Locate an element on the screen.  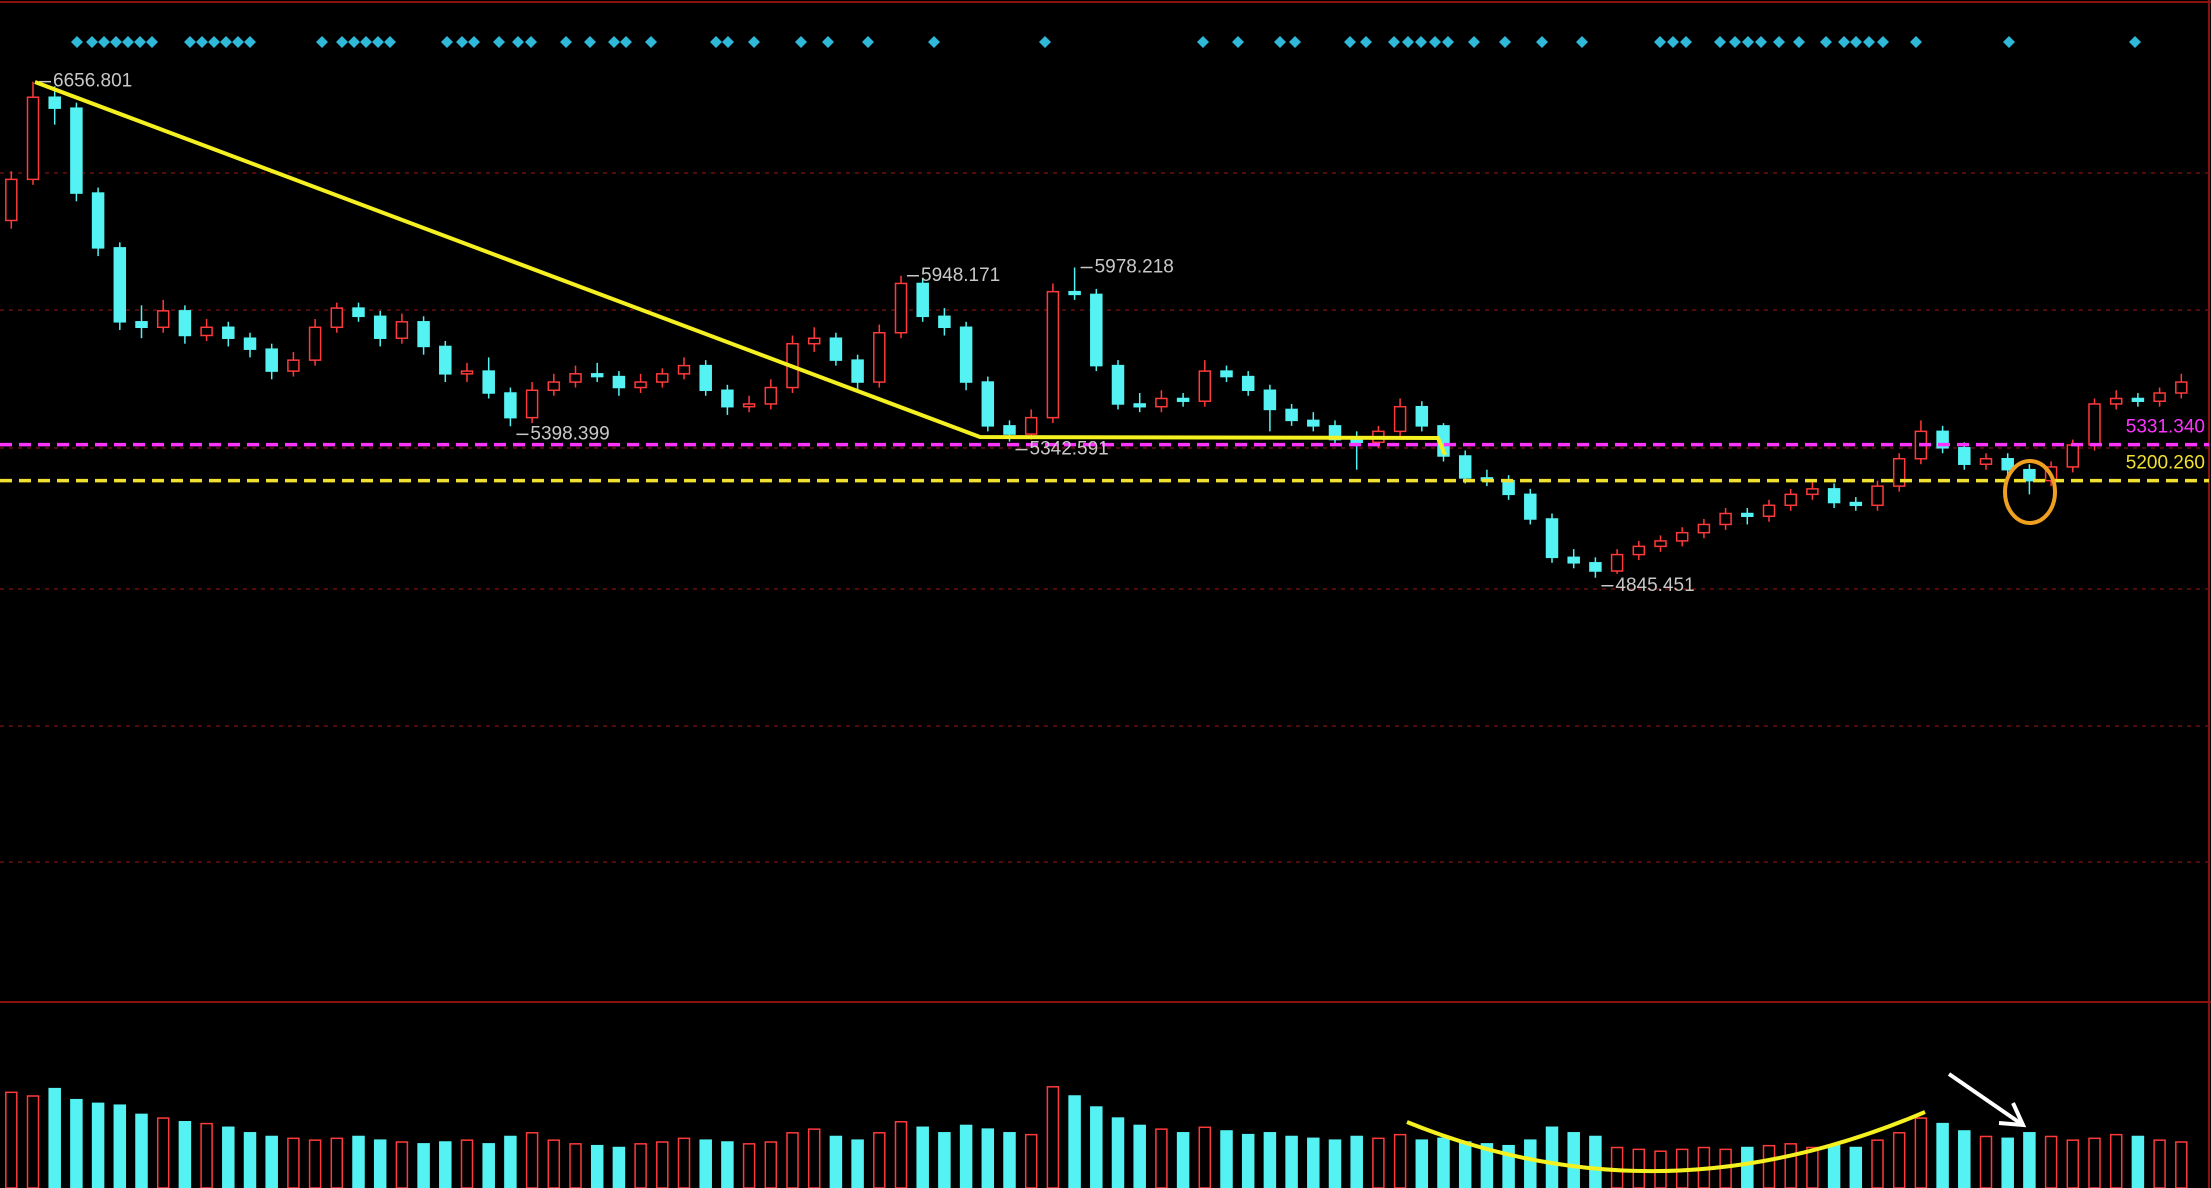
arrow-shaft is located at coordinates (1986, 1099).